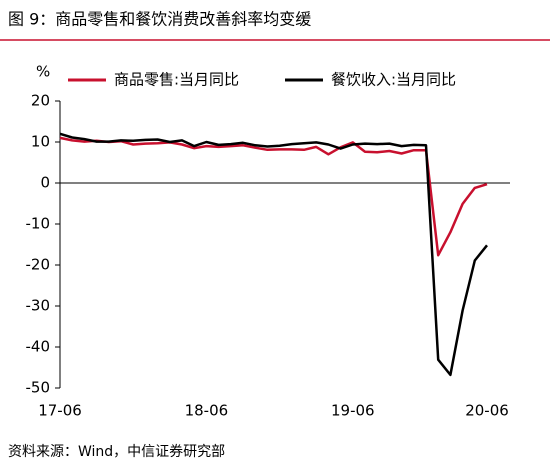 This screenshot has width=550, height=473. Describe the element at coordinates (38, 265) in the screenshot. I see `y-tick-label: -20` at that location.